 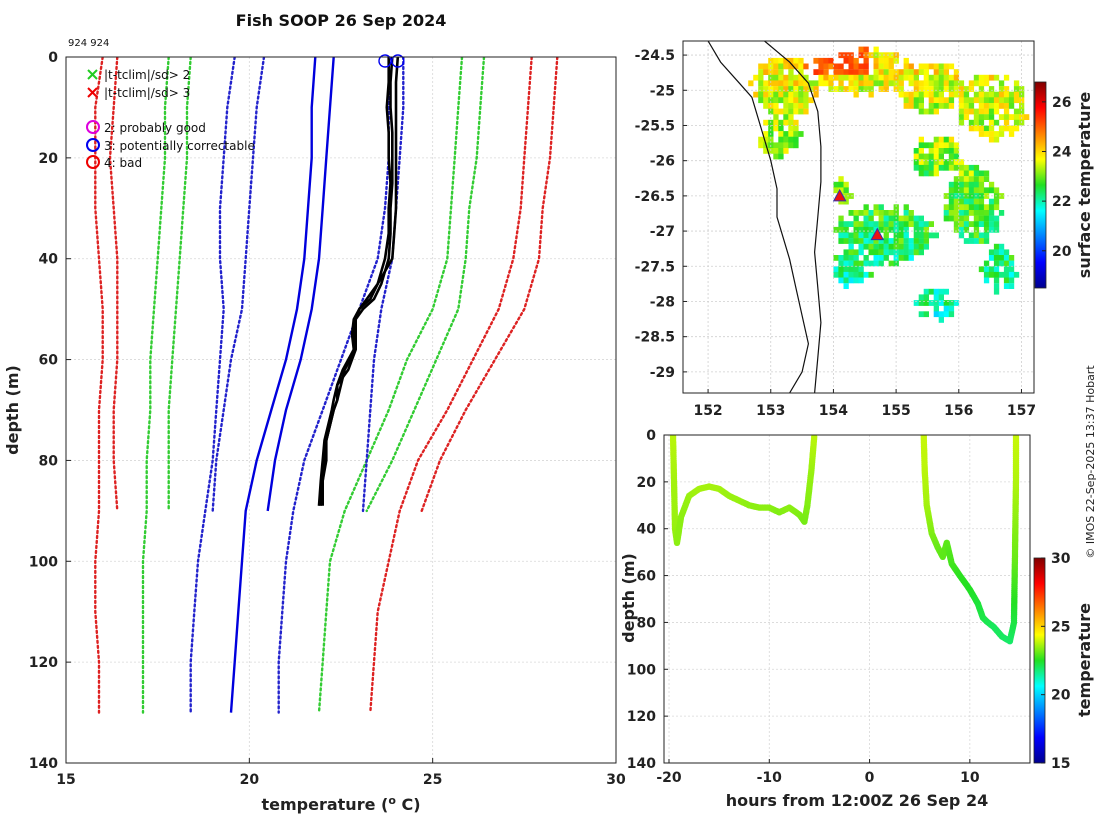 I want to click on sst-map-cells, so click(x=889, y=184).